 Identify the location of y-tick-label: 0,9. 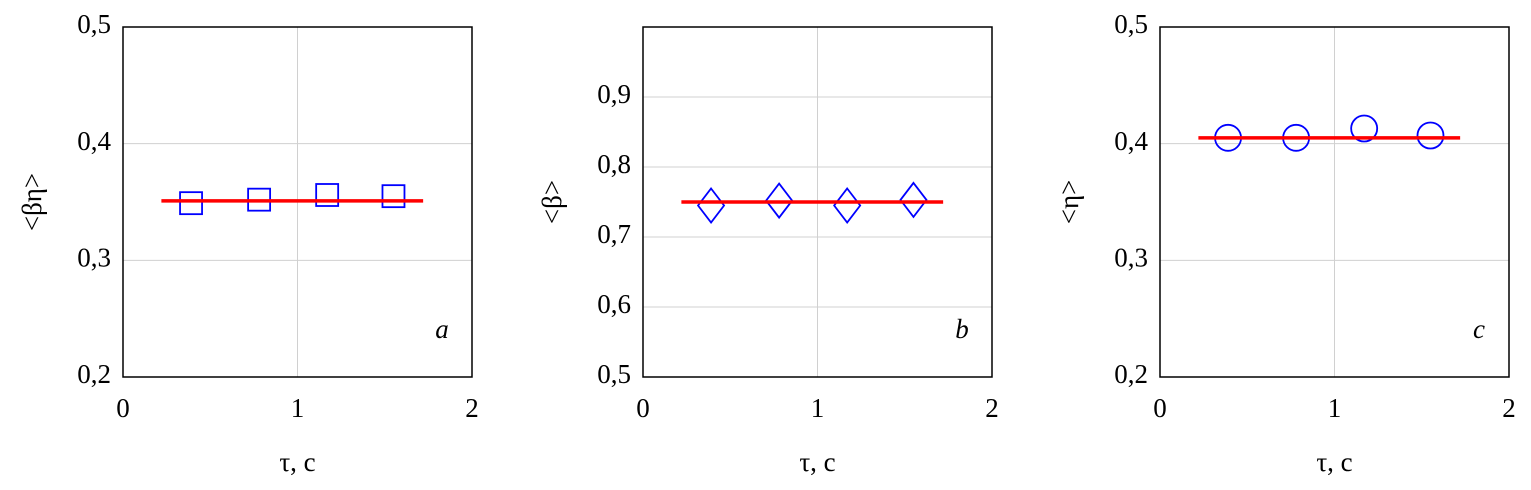
(614, 94).